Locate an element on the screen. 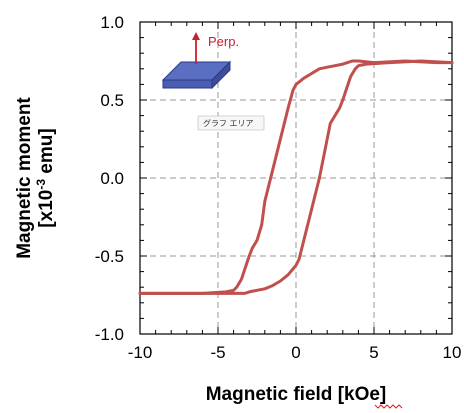  x-tick-label: -5 is located at coordinates (217, 352).